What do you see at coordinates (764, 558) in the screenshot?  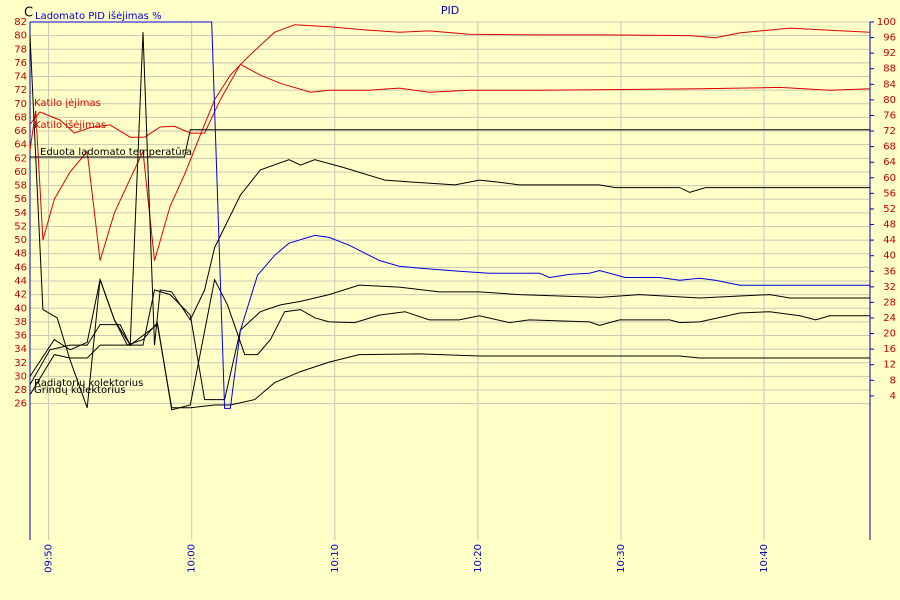 I see `x-tick-label: 10:40` at bounding box center [764, 558].